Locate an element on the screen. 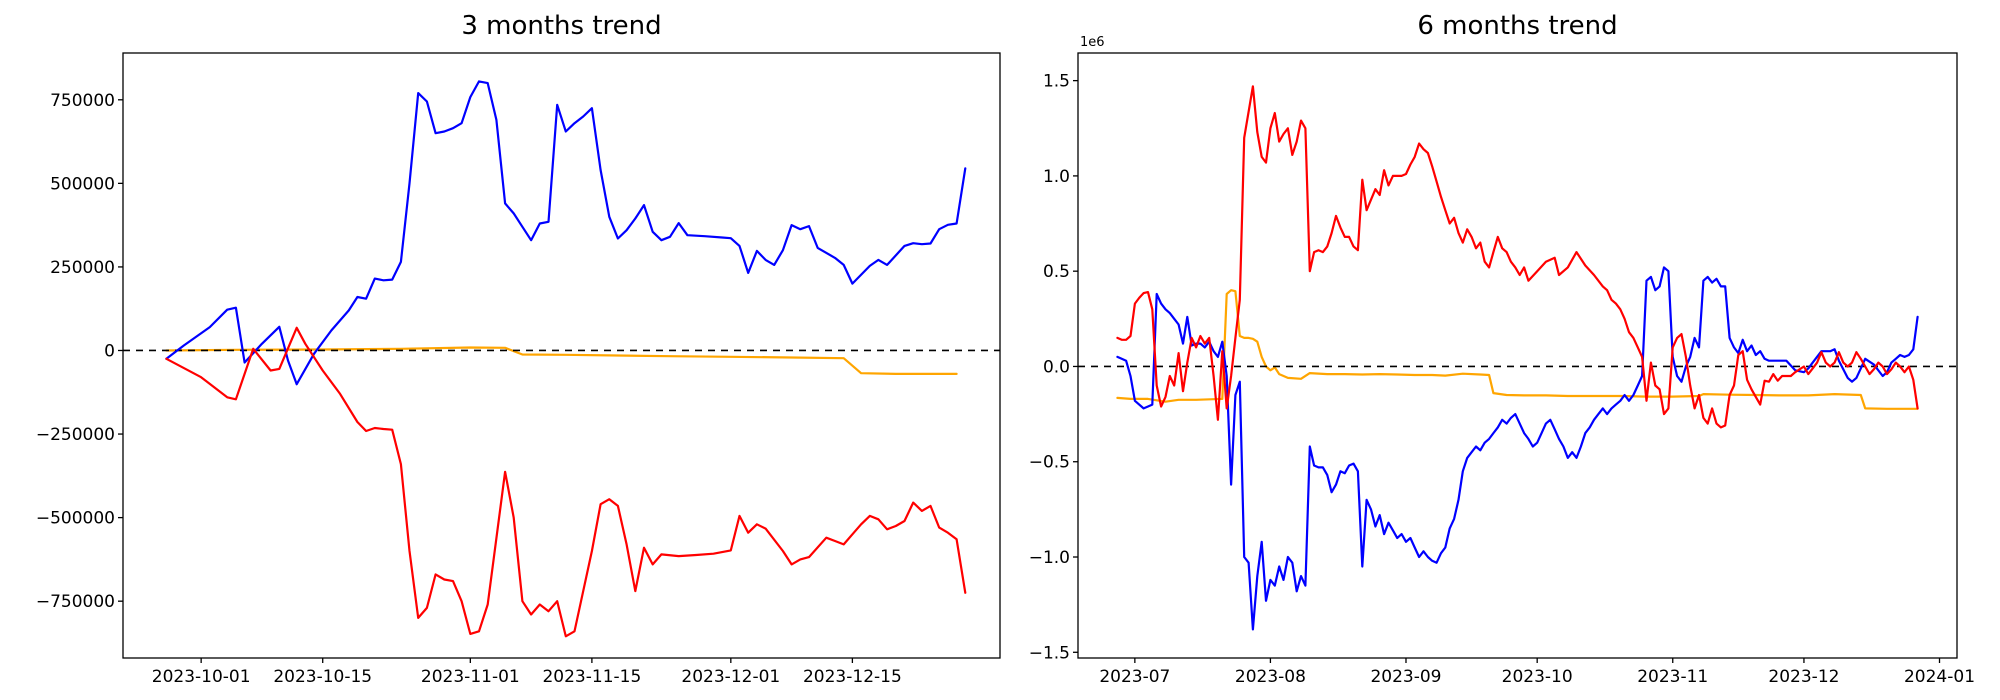 The height and width of the screenshot is (700, 2000). y-tick-label: −500000 is located at coordinates (75, 519).